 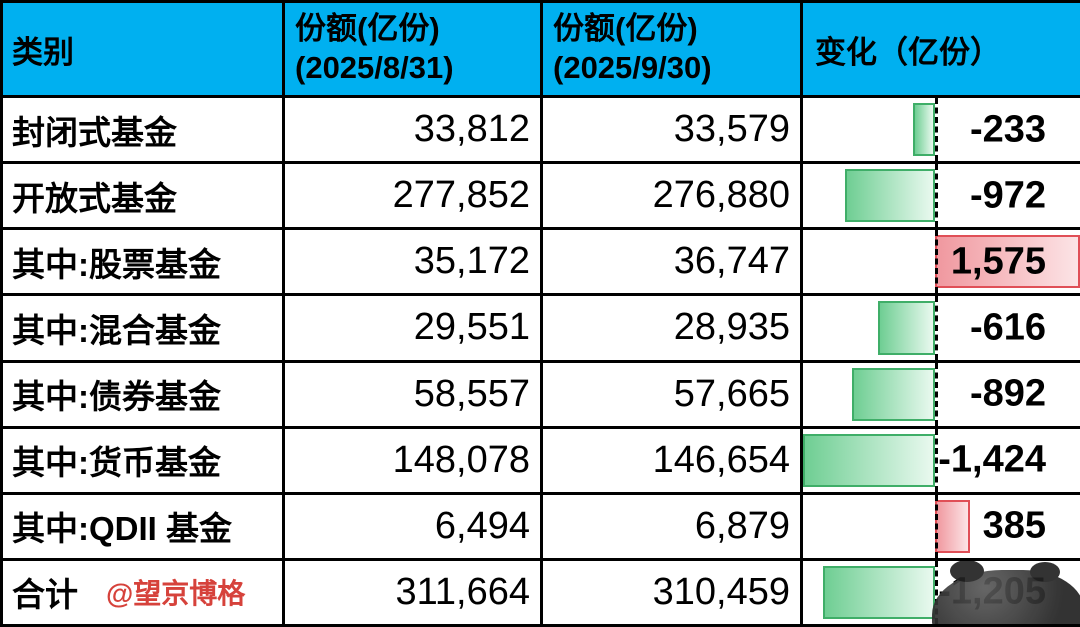 I want to click on header-sep-line2: (2025/9/30), so click(x=632, y=67).